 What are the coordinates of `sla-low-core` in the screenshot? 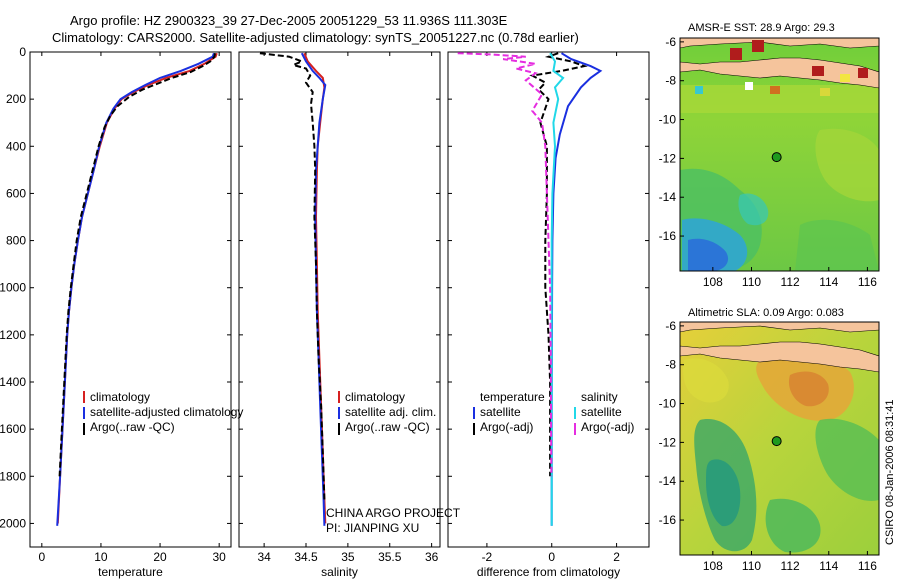 It's located at (723, 493).